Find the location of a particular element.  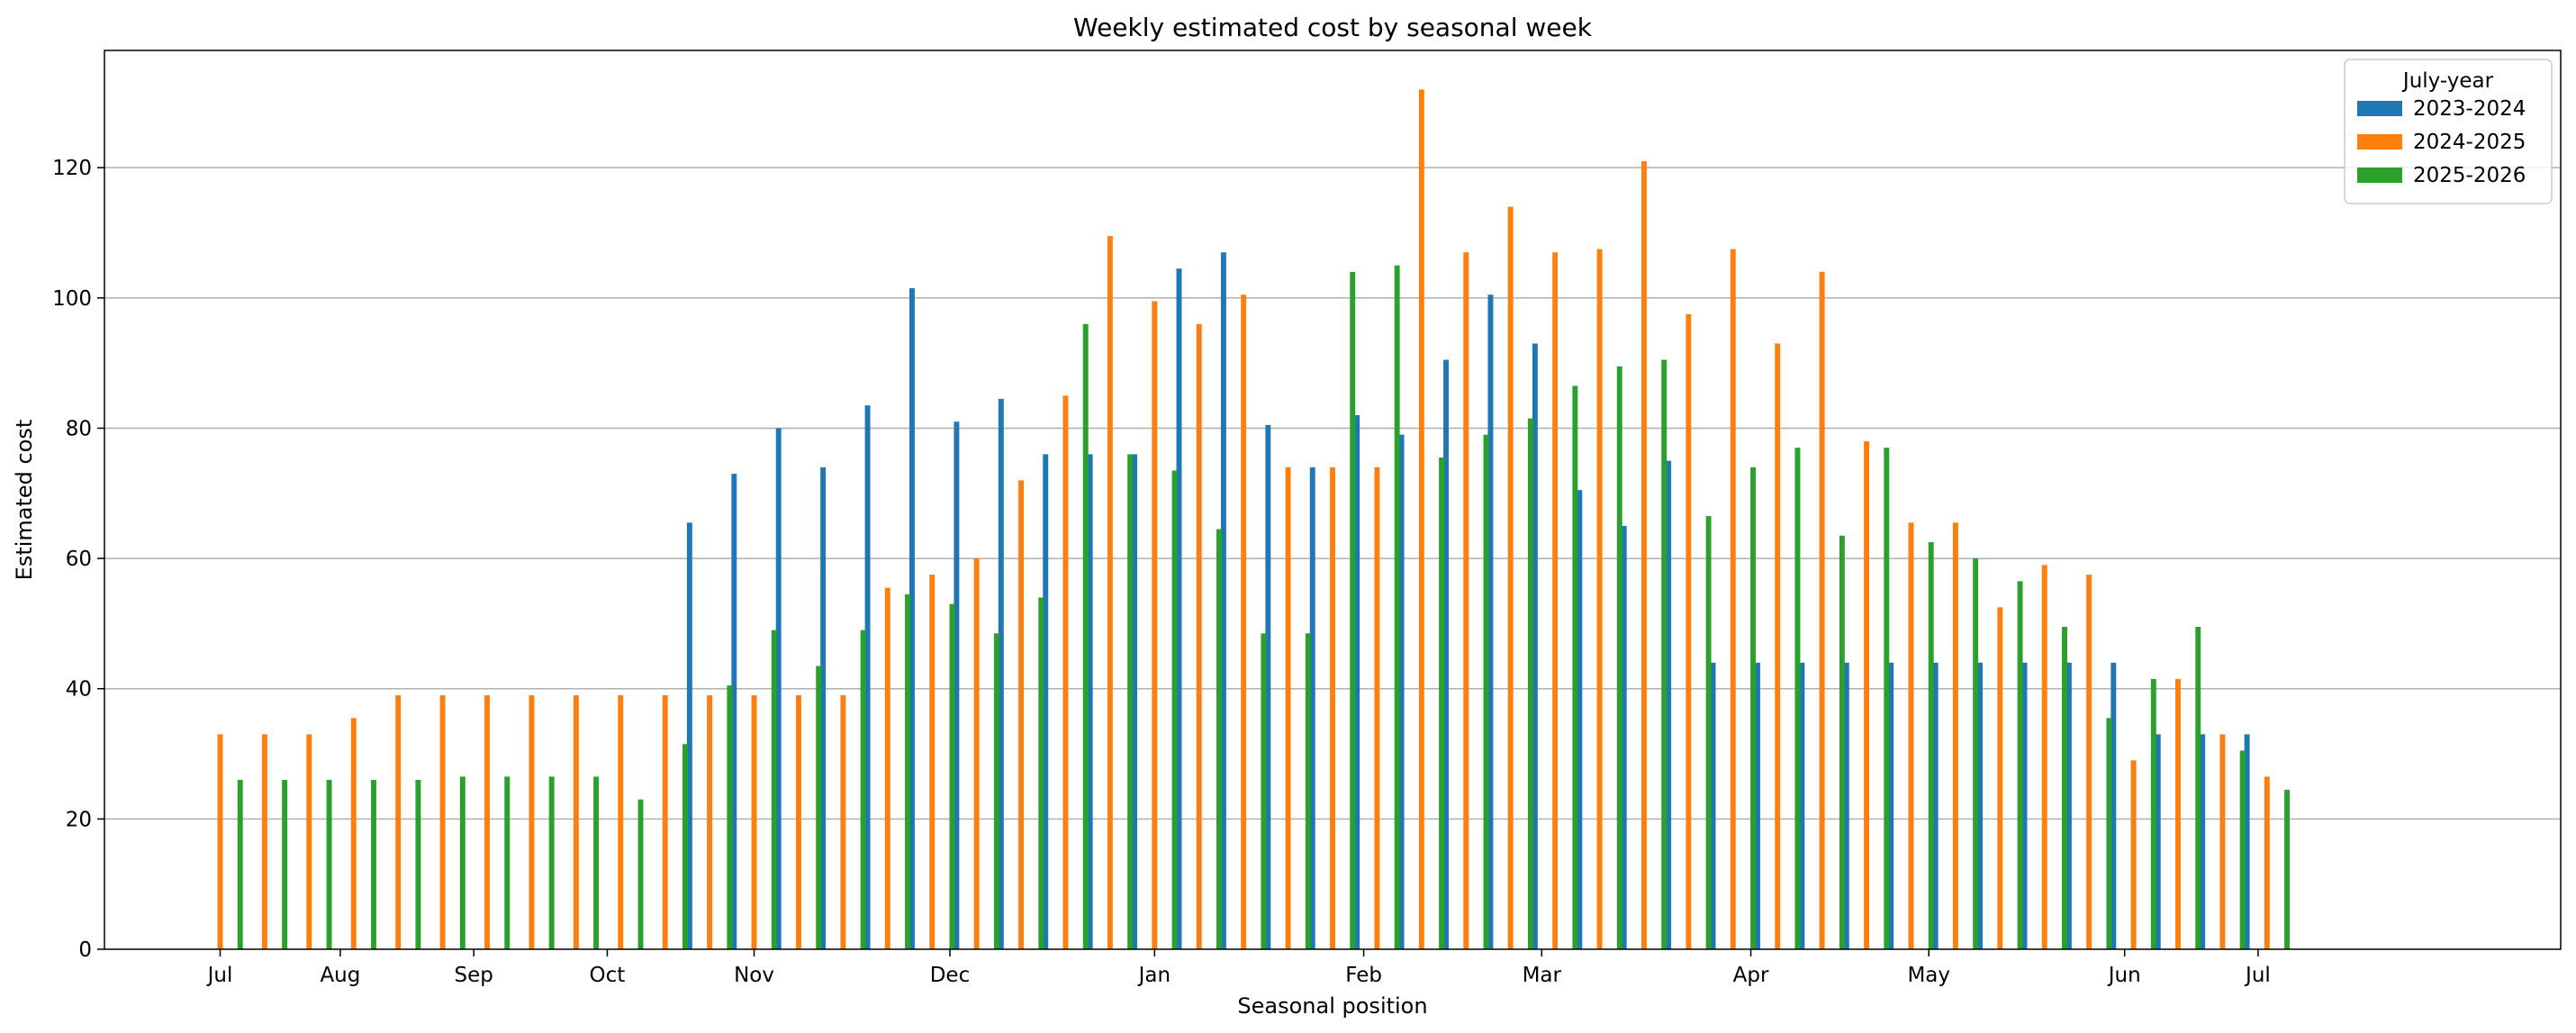

y-tick-label: 100 is located at coordinates (72, 299).